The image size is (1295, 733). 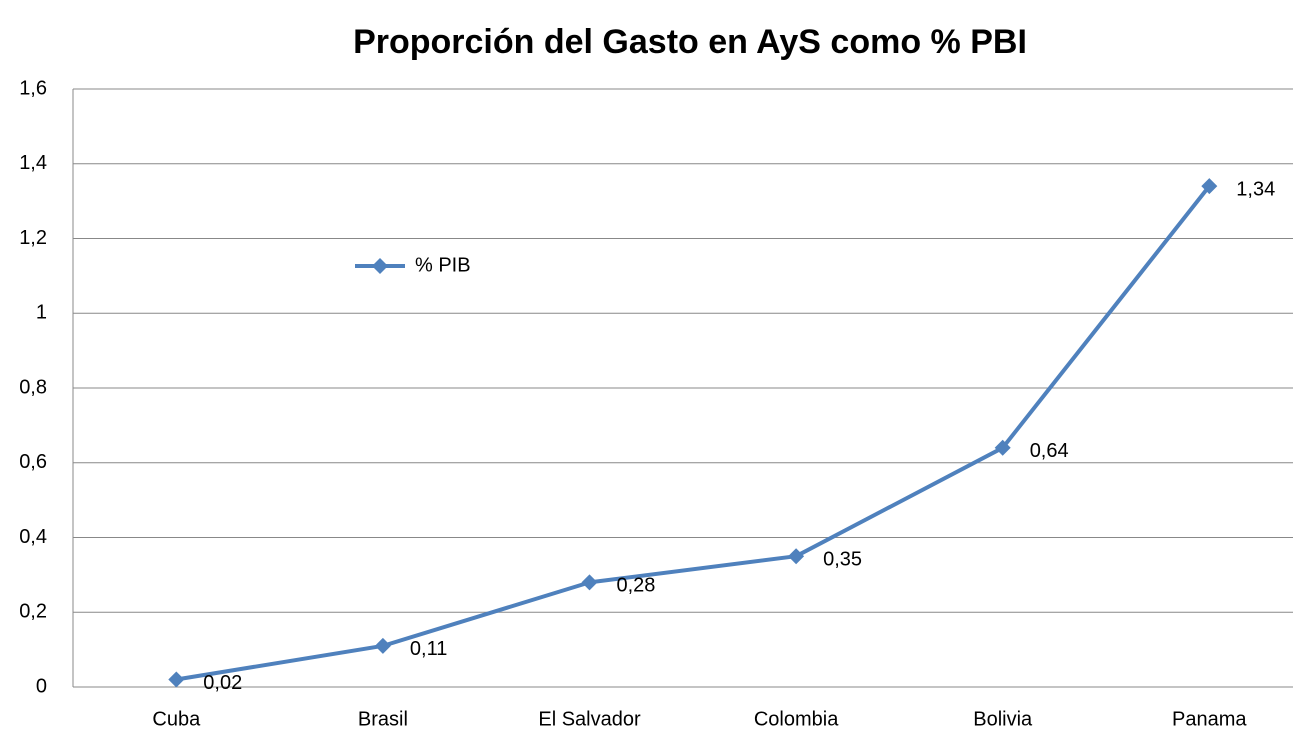 What do you see at coordinates (1209, 719) in the screenshot?
I see `x-tick-label: Panama` at bounding box center [1209, 719].